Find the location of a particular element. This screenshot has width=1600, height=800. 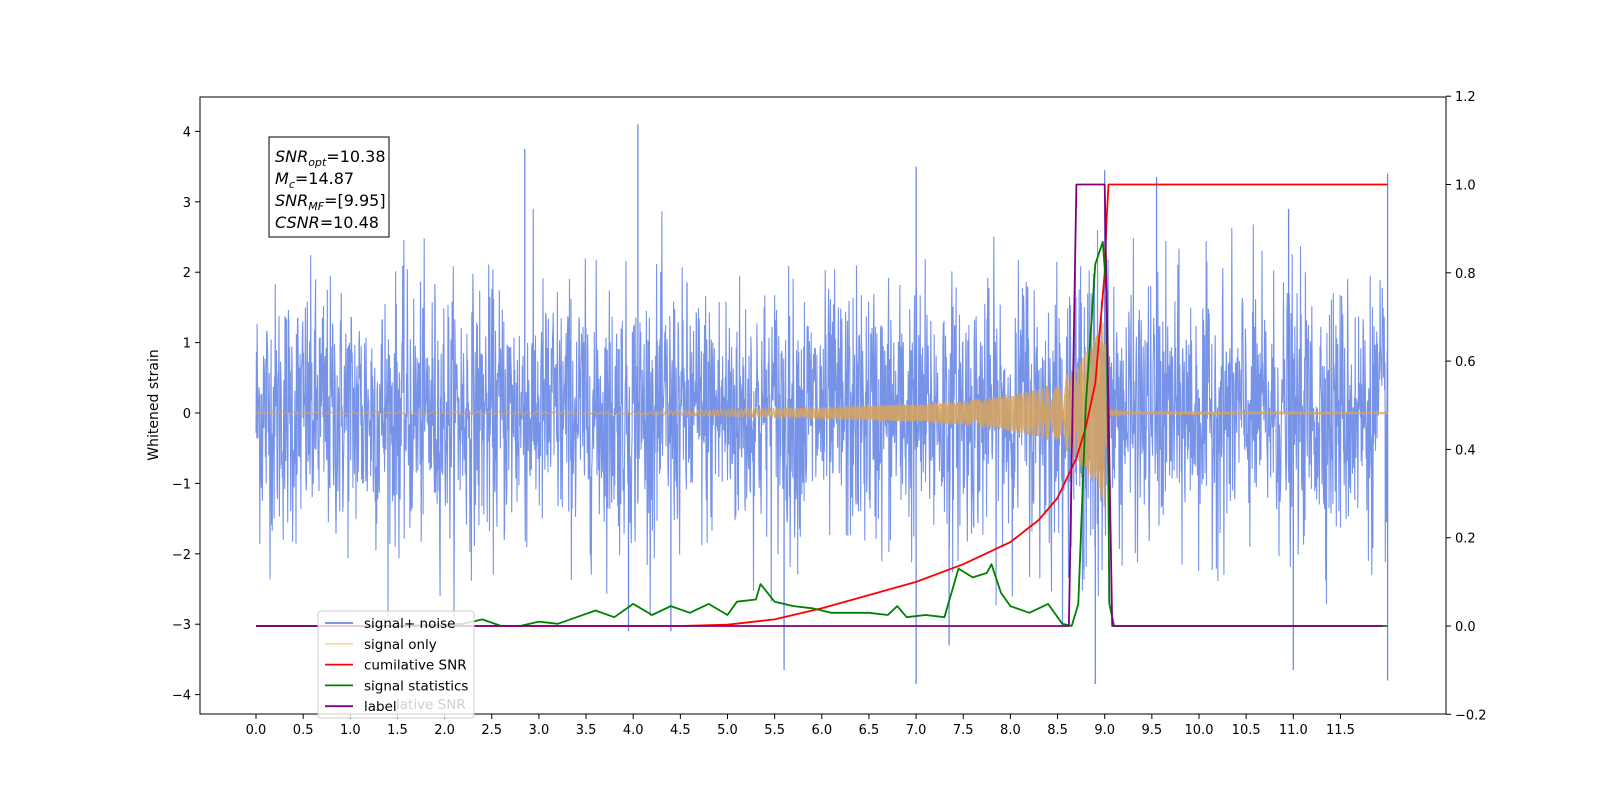

x-tick-label: 2.0 is located at coordinates (444, 730).